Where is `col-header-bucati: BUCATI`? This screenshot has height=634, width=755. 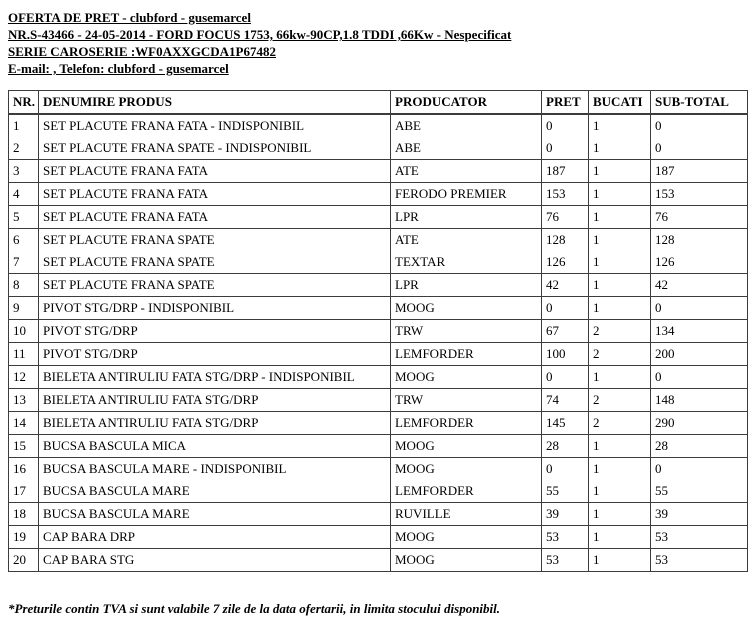
col-header-bucati: BUCATI is located at coordinates (619, 102).